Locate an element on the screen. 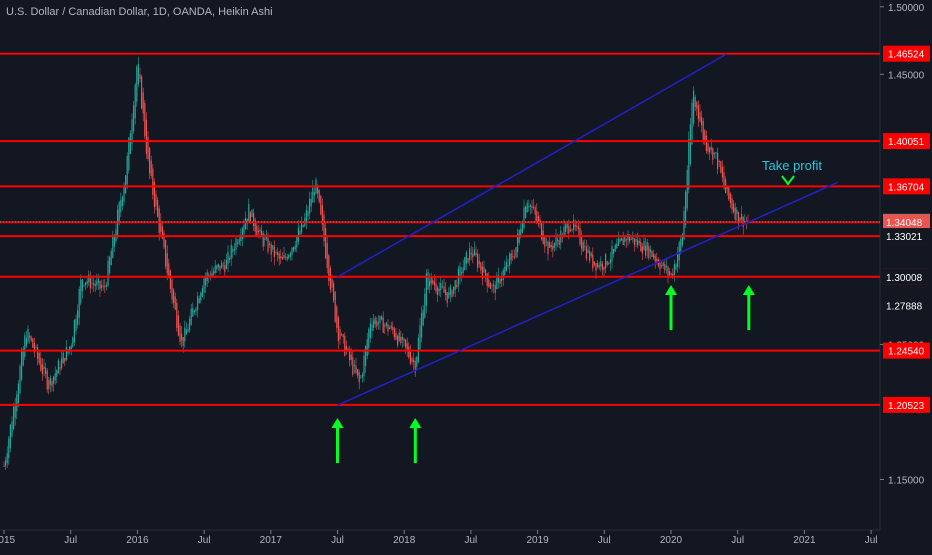  level-label: 1.24540 is located at coordinates (906, 352).